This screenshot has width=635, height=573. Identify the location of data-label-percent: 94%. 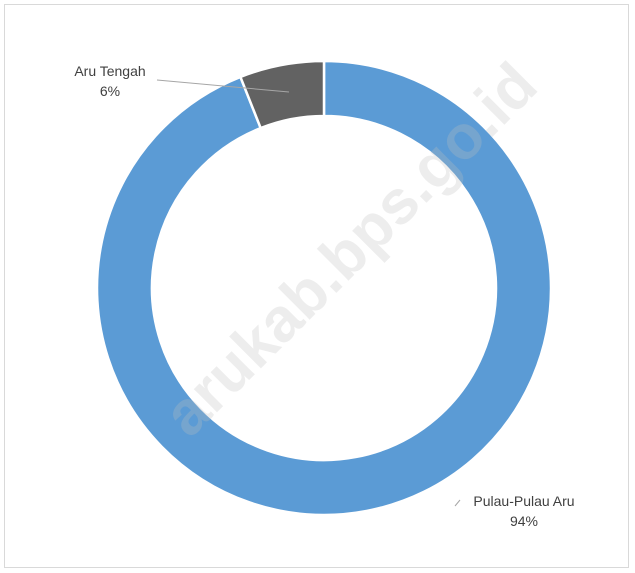
(524, 521).